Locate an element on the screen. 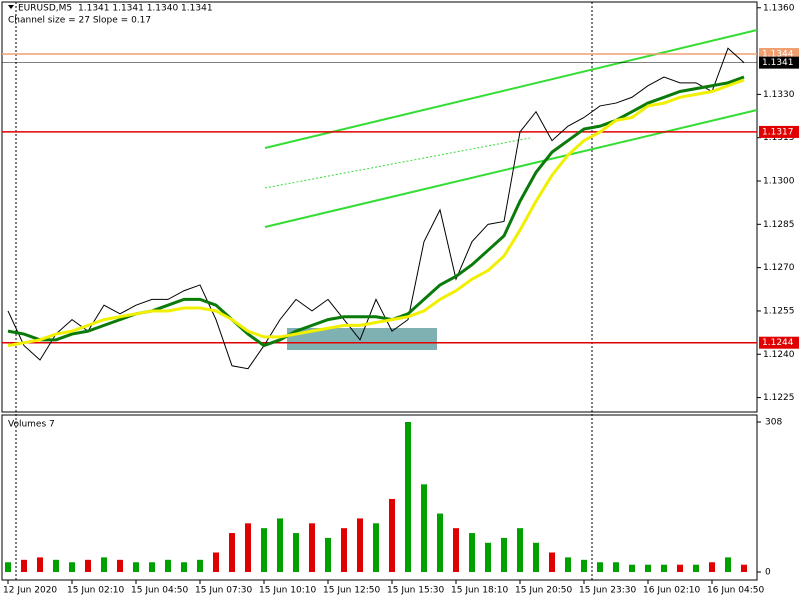  y-tick-label: 308 is located at coordinates (773, 423).